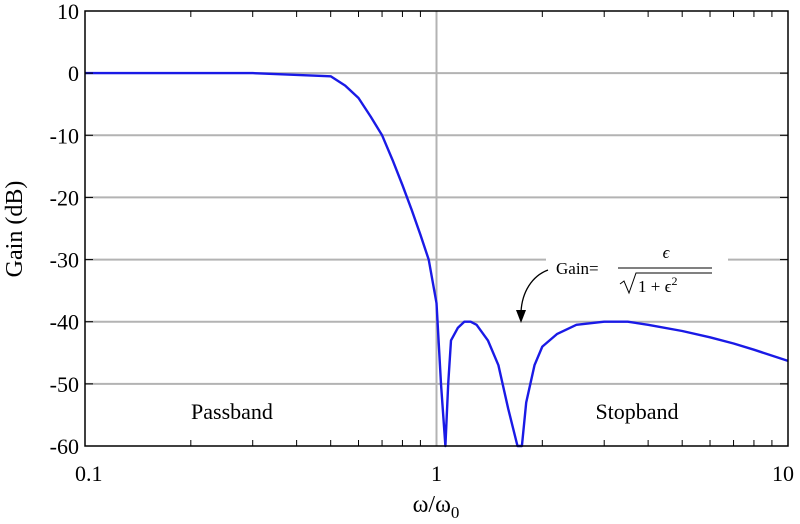 This screenshot has height=524, width=800. What do you see at coordinates (64, 446) in the screenshot?
I see `y-tick-label: -60` at bounding box center [64, 446].